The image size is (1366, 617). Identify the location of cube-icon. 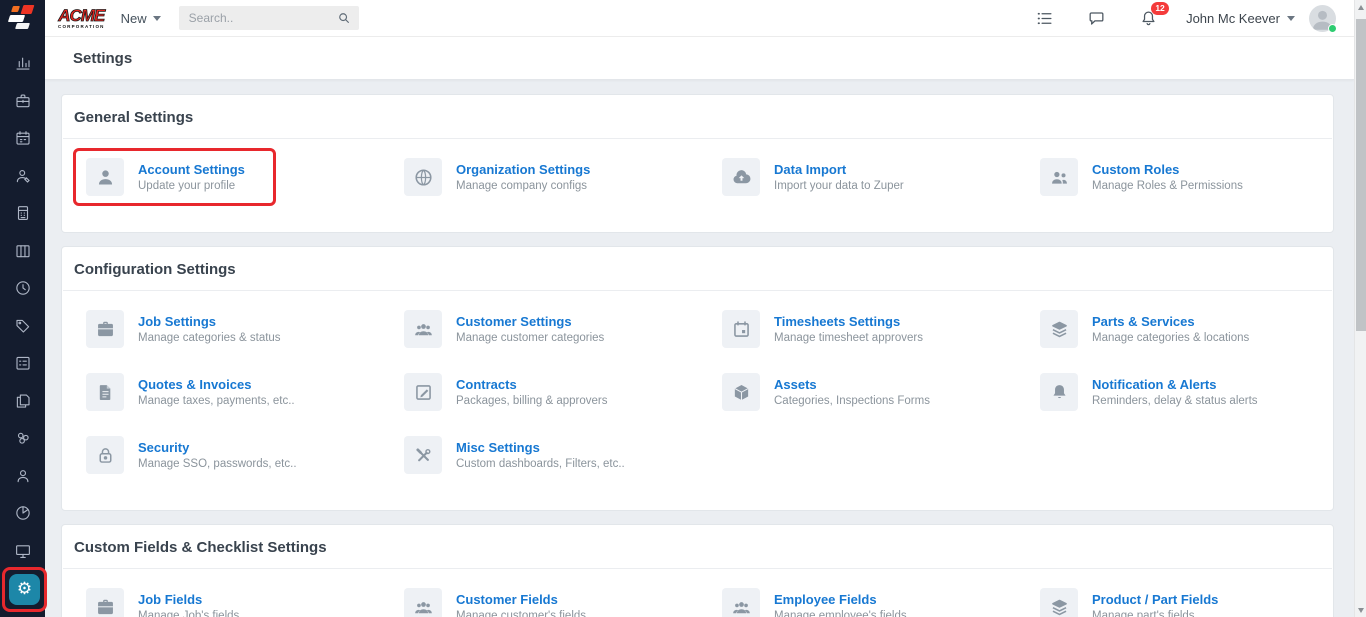
(741, 392).